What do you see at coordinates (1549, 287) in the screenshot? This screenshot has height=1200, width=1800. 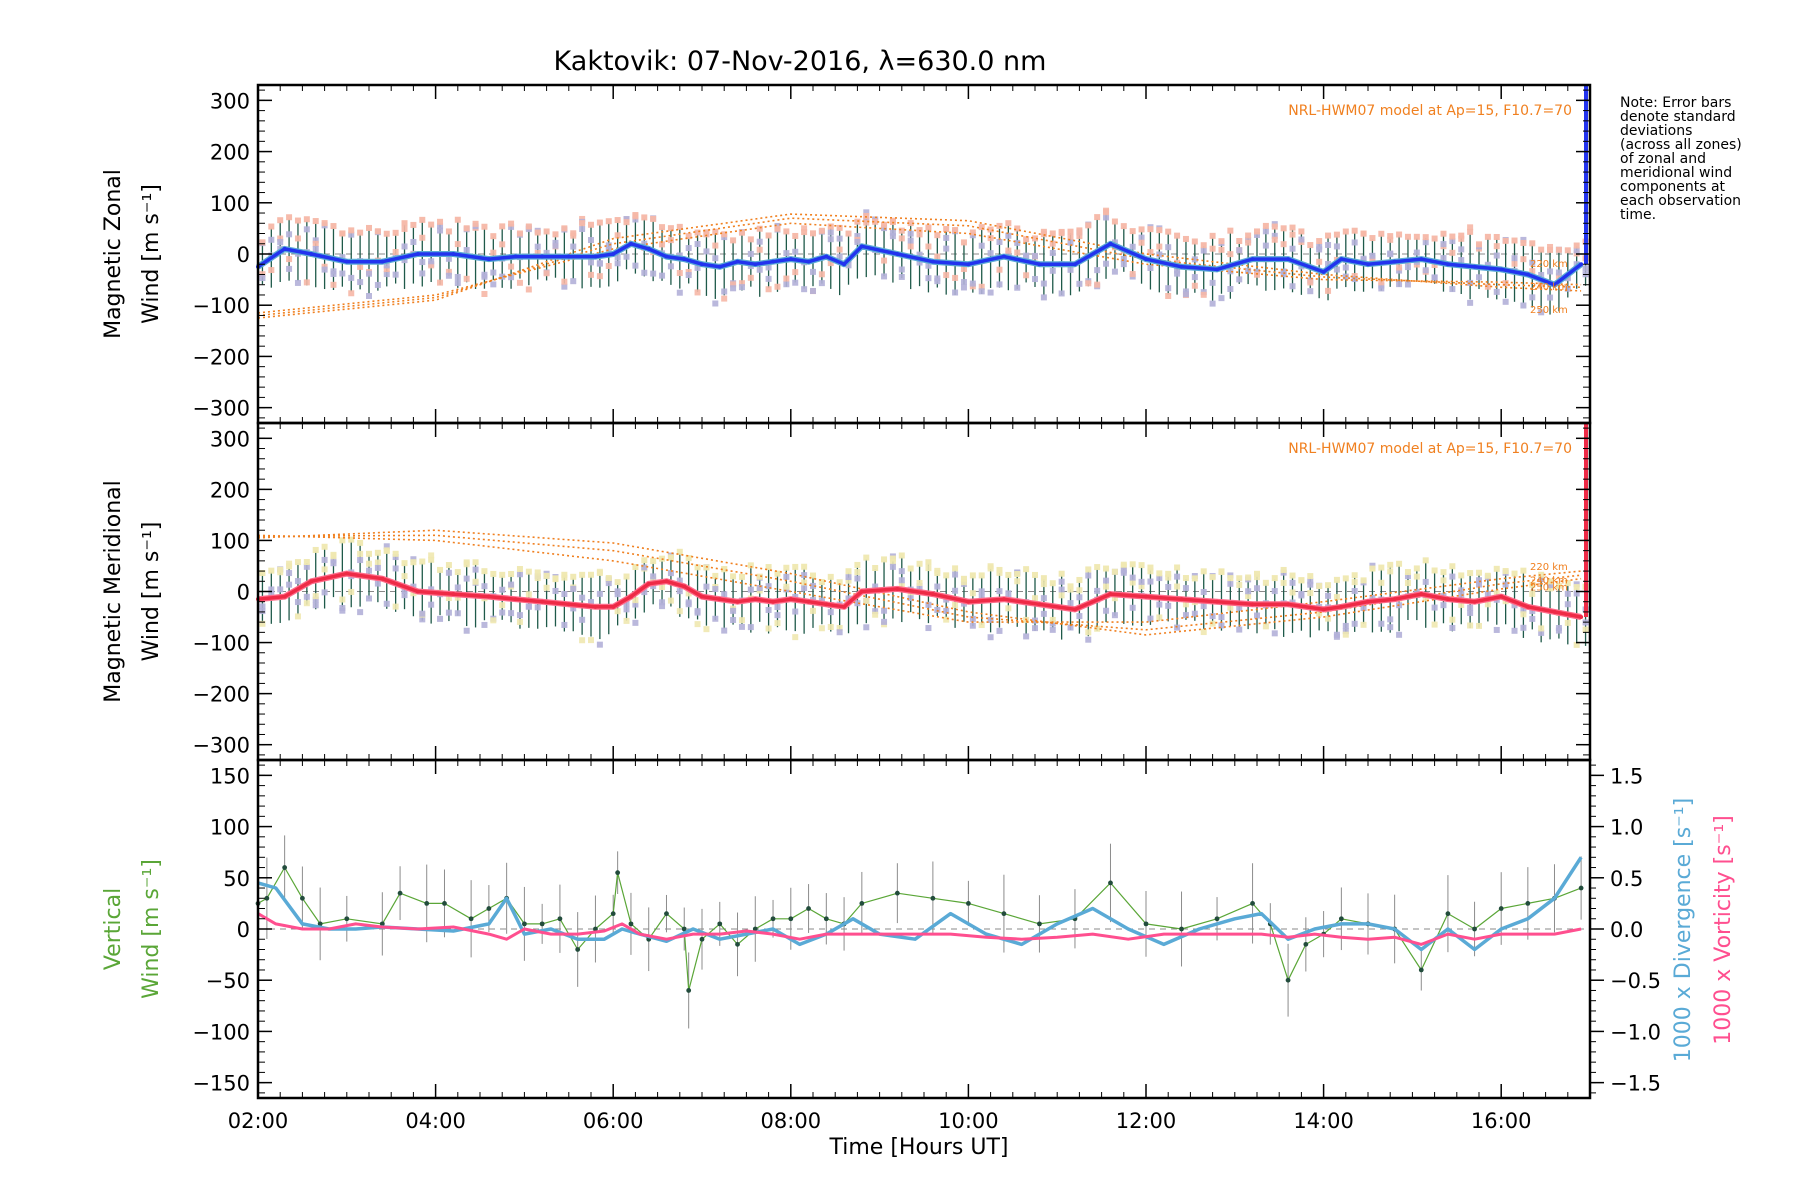 I see `altitude-label: 240 km` at bounding box center [1549, 287].